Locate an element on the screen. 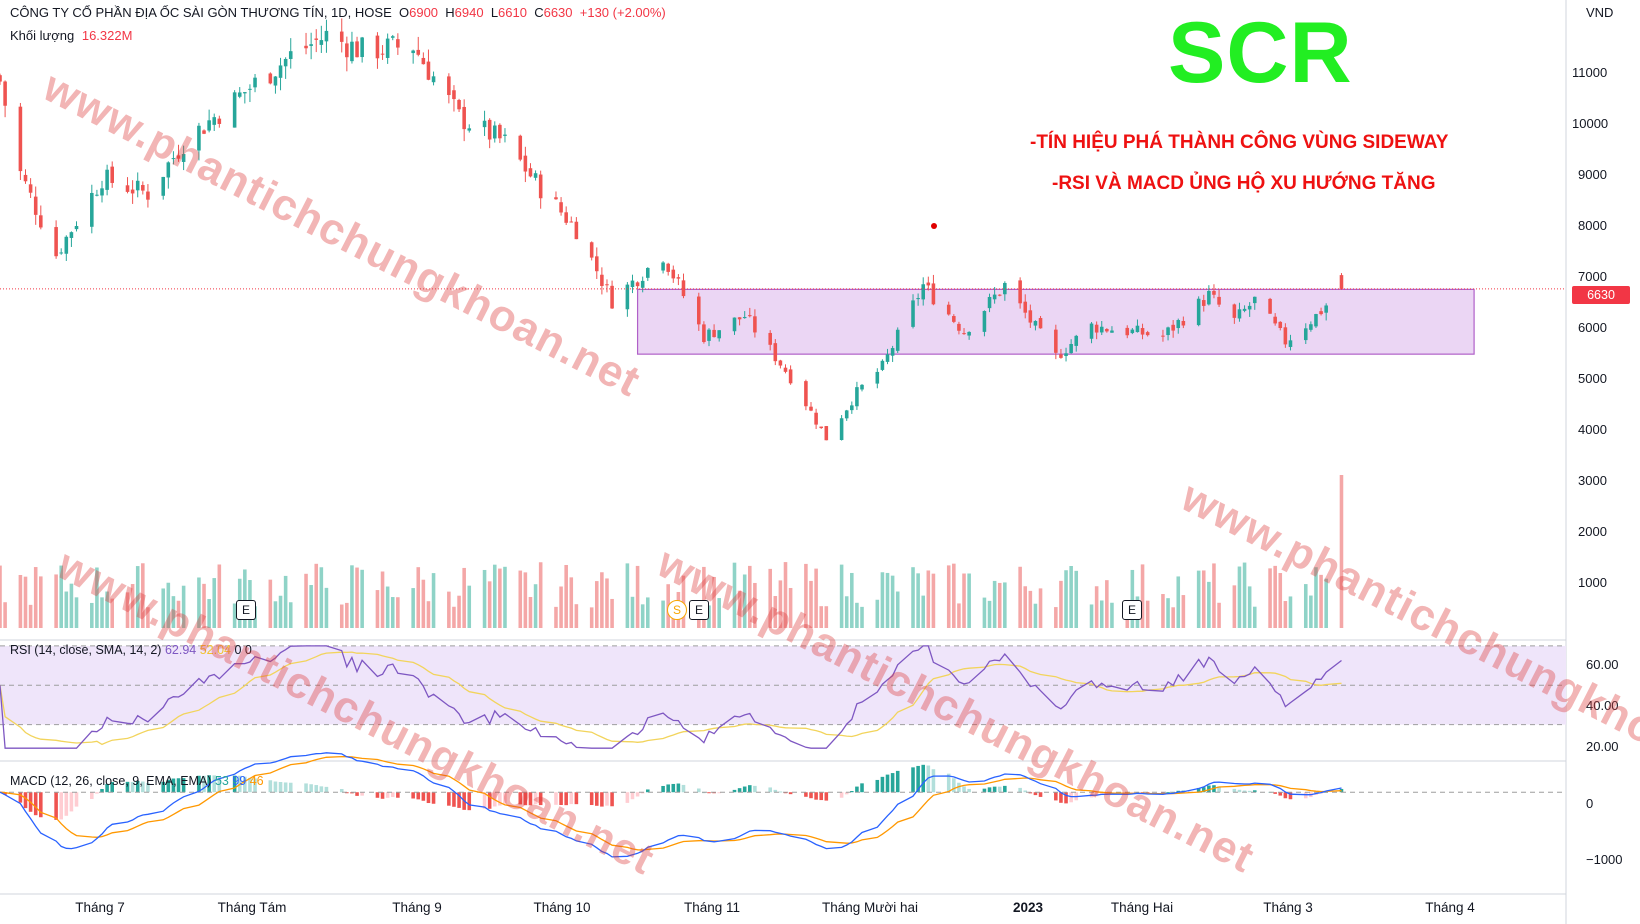 Image resolution: width=1640 pixels, height=924 pixels. macd-signal-line is located at coordinates (671, 803).